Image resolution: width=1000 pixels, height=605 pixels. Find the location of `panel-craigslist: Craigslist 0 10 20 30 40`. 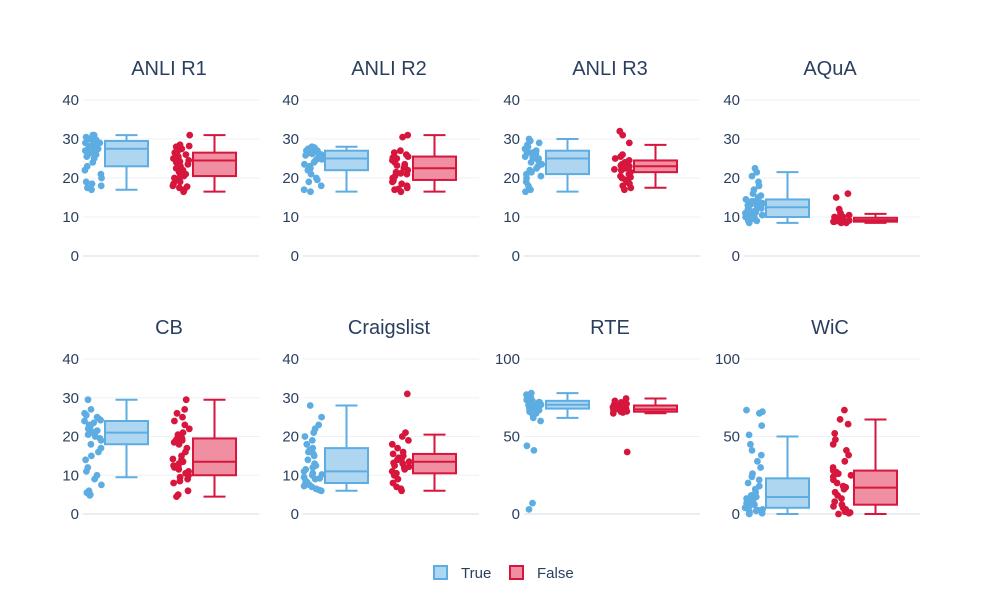

panel-craigslist: Craigslist 0 10 20 30 40 is located at coordinates (380, 420).